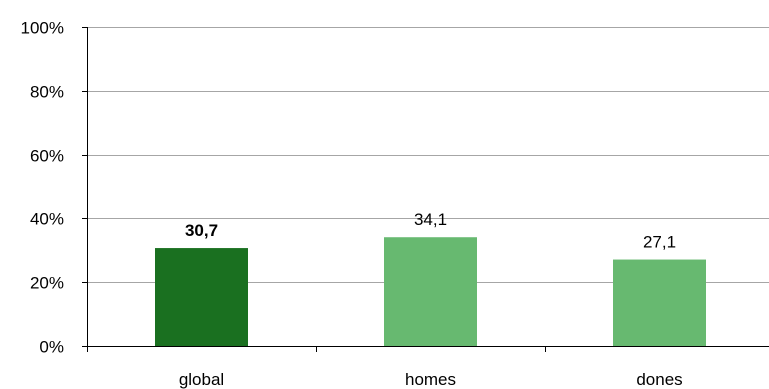 Image resolution: width=769 pixels, height=389 pixels. I want to click on y-tick-label-80: 80%, so click(47, 92).